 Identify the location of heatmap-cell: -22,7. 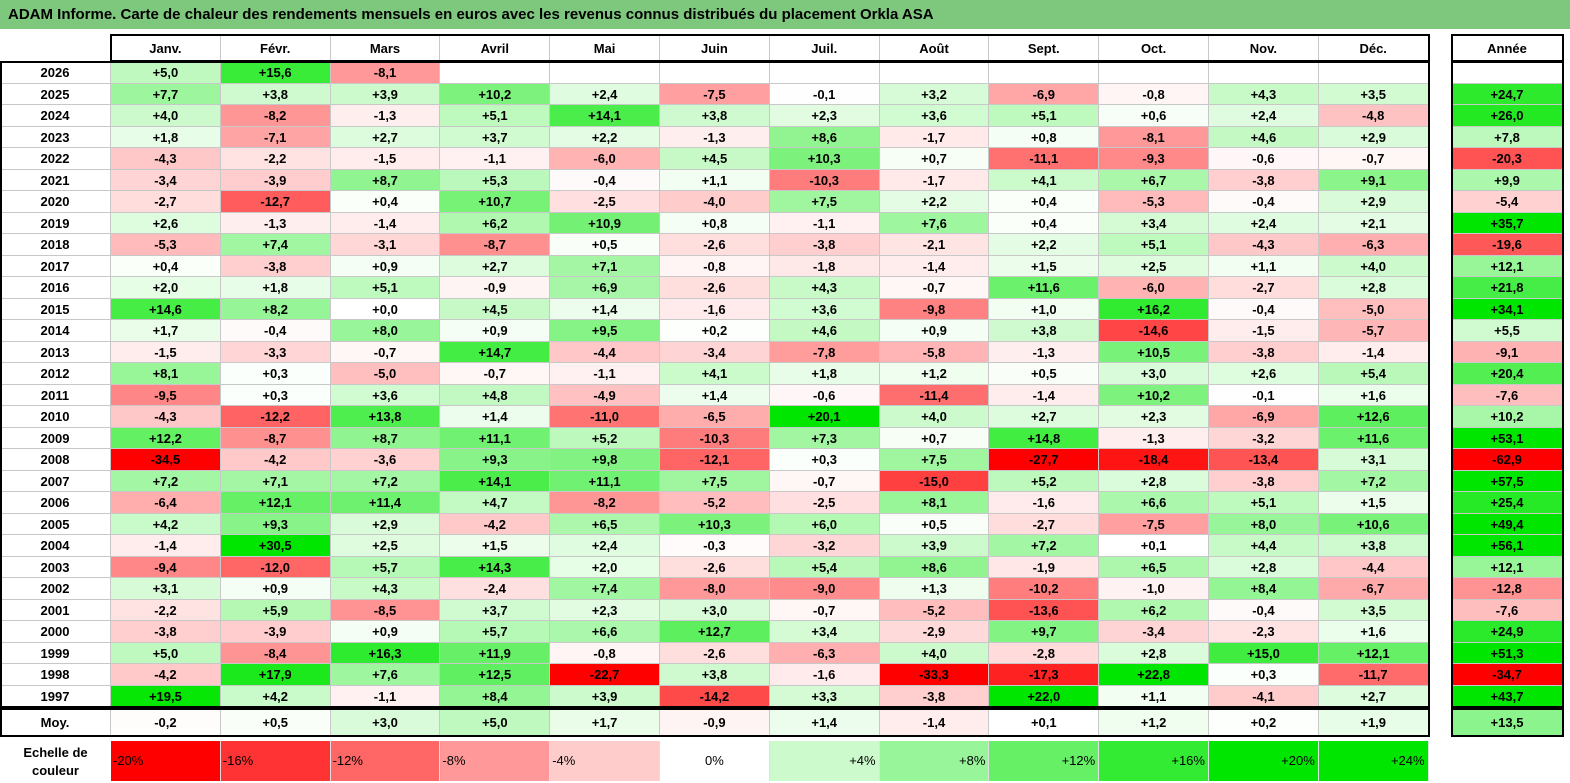
(605, 675).